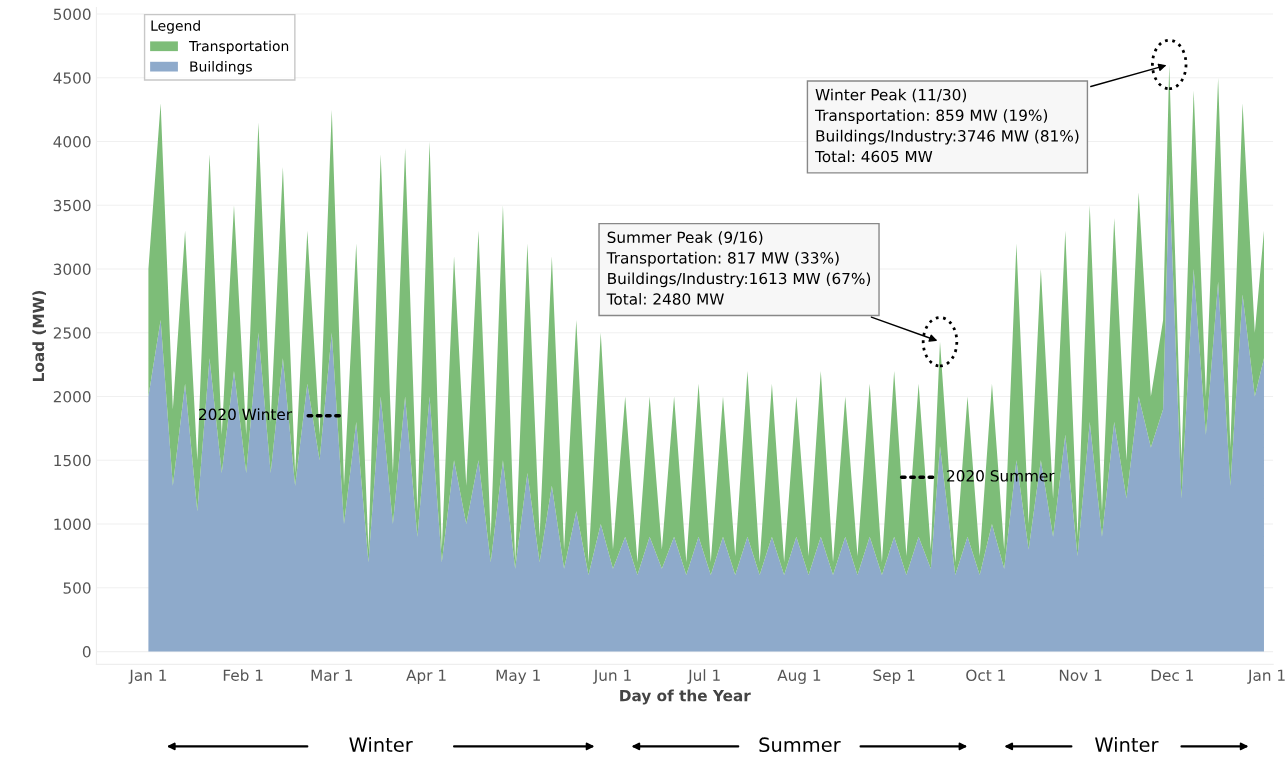  I want to click on x-tick-label: Aug 1, so click(799, 676).